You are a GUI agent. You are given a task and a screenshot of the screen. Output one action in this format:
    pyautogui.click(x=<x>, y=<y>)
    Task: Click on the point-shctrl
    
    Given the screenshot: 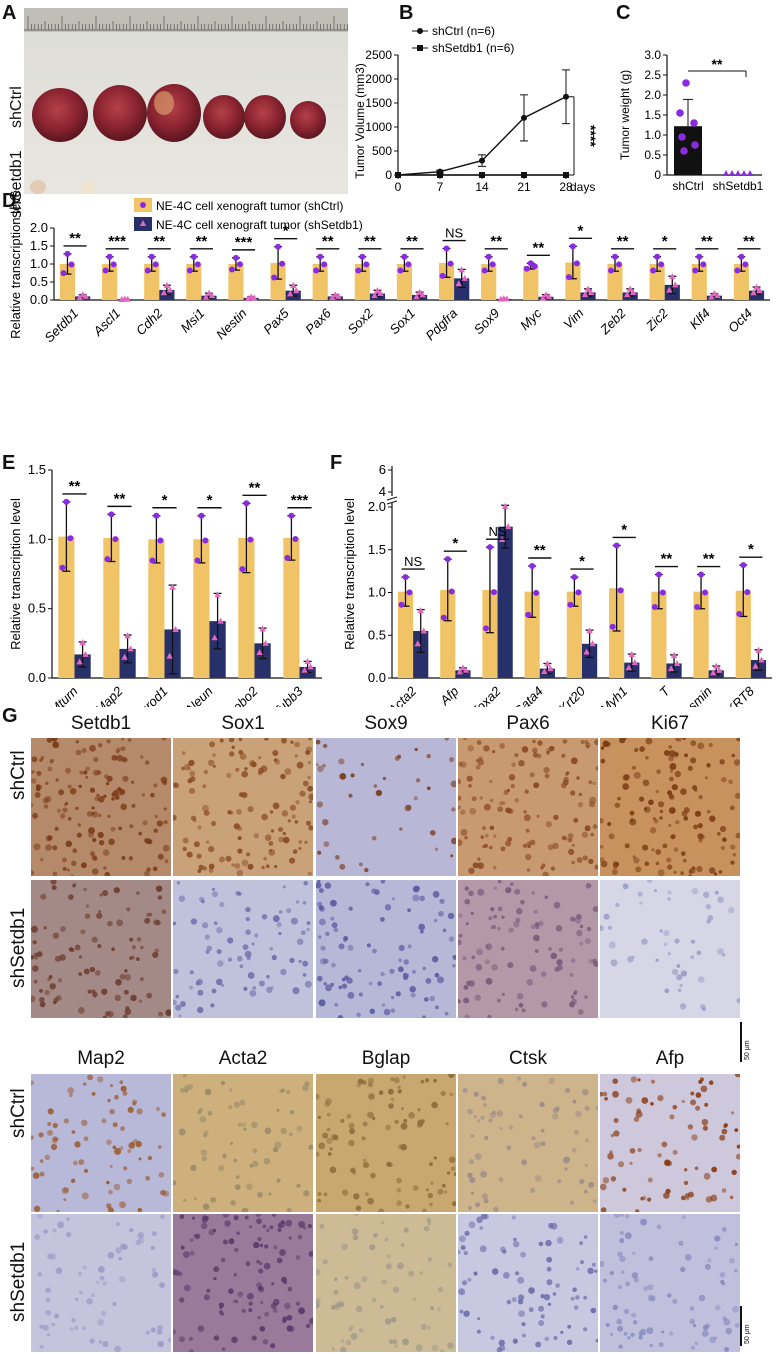 What is the action you would take?
    pyautogui.click(x=682, y=137)
    